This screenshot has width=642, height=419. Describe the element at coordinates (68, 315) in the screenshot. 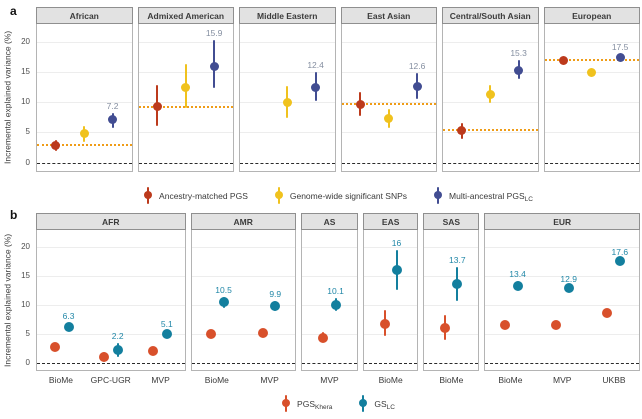

I see `point-value-label: 6.3` at that location.